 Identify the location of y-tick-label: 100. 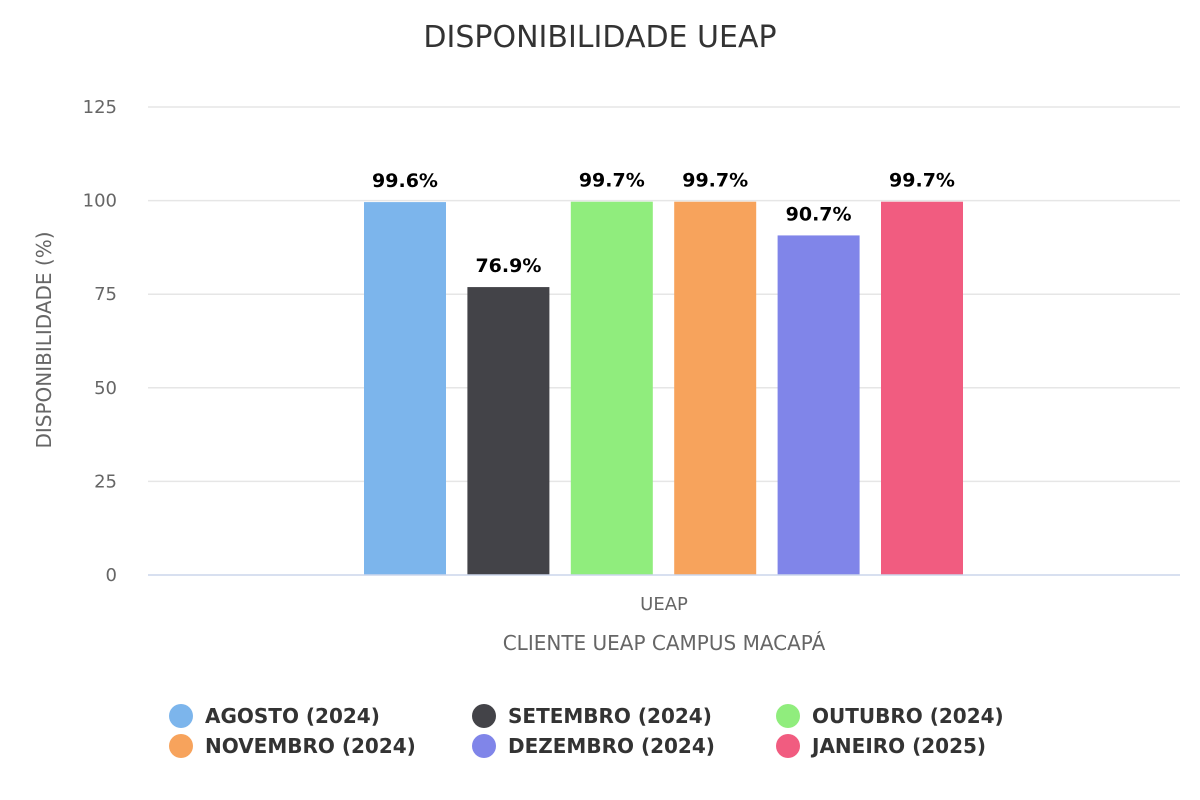
(100, 201).